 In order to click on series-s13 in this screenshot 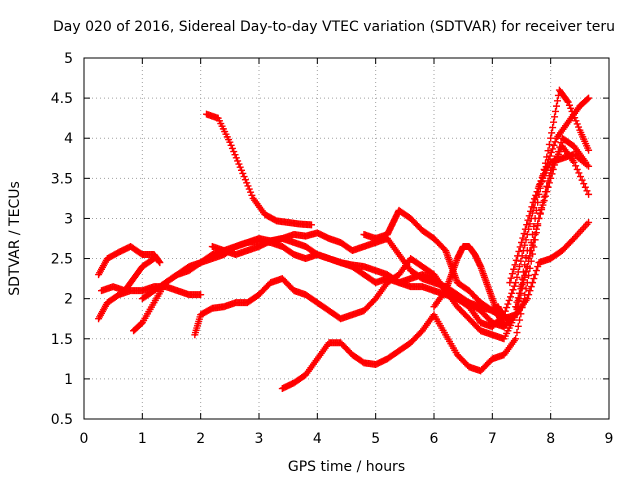, I will do `click(551, 222)`.